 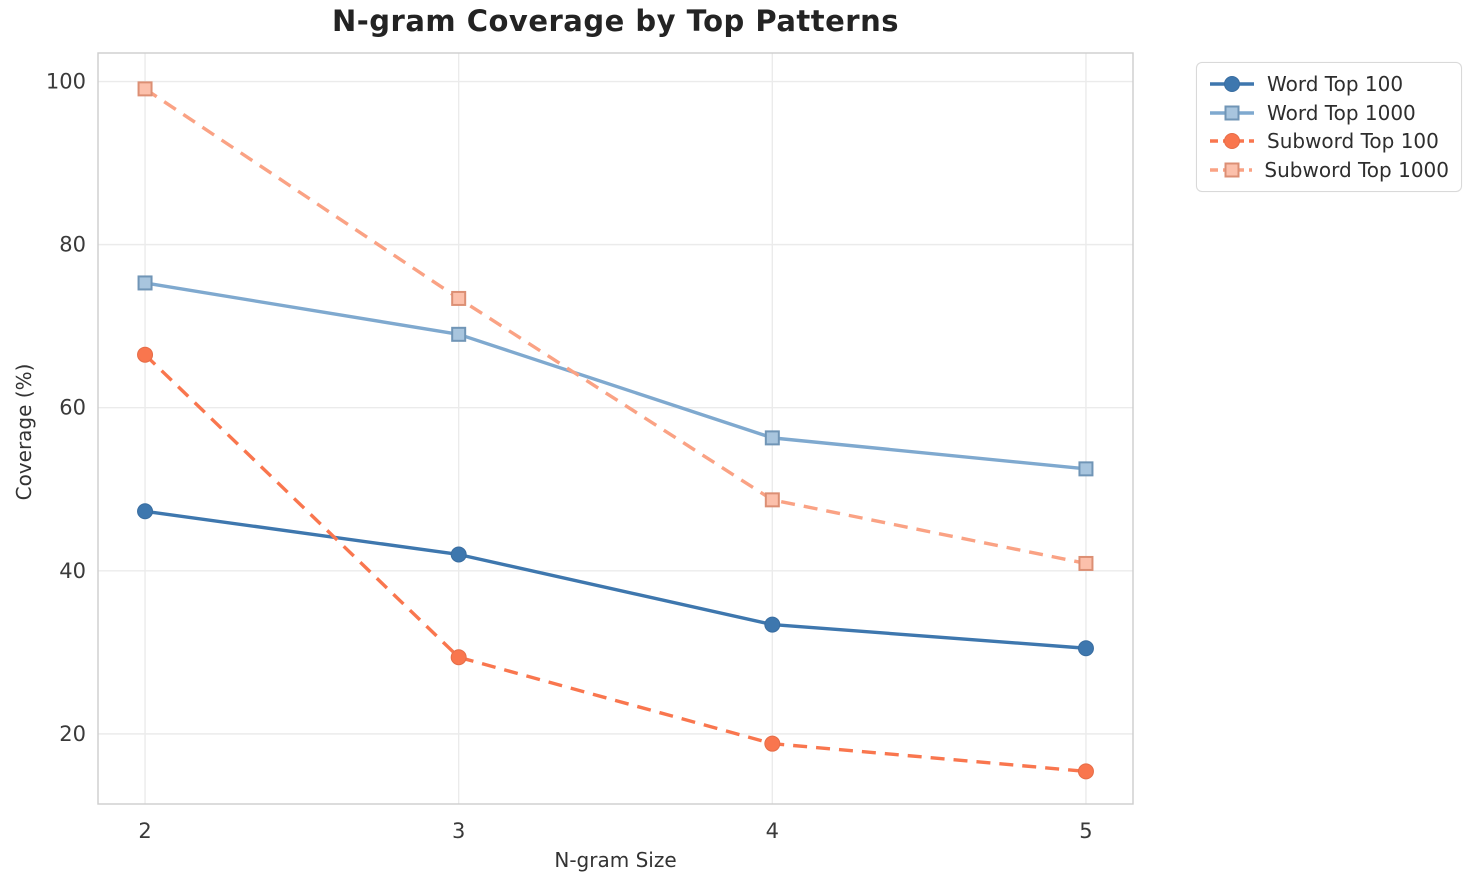 What do you see at coordinates (615, 860) in the screenshot?
I see `x-axis-label: N-gram Size` at bounding box center [615, 860].